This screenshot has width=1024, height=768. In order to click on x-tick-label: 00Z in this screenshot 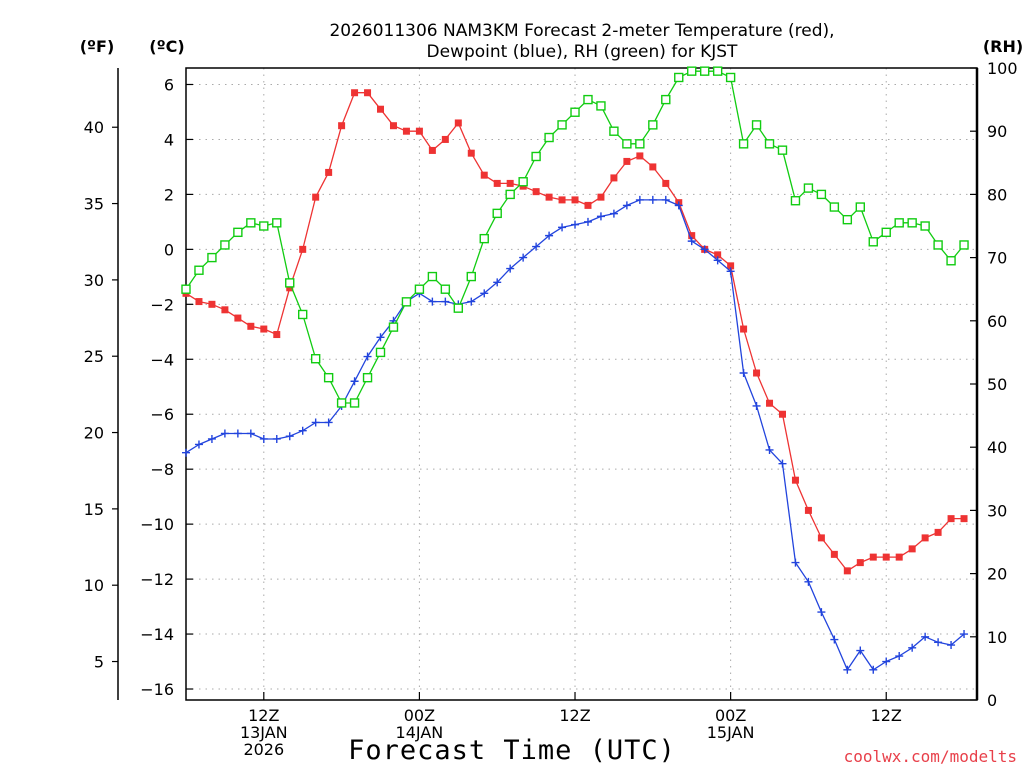, I will do `click(730, 715)`.